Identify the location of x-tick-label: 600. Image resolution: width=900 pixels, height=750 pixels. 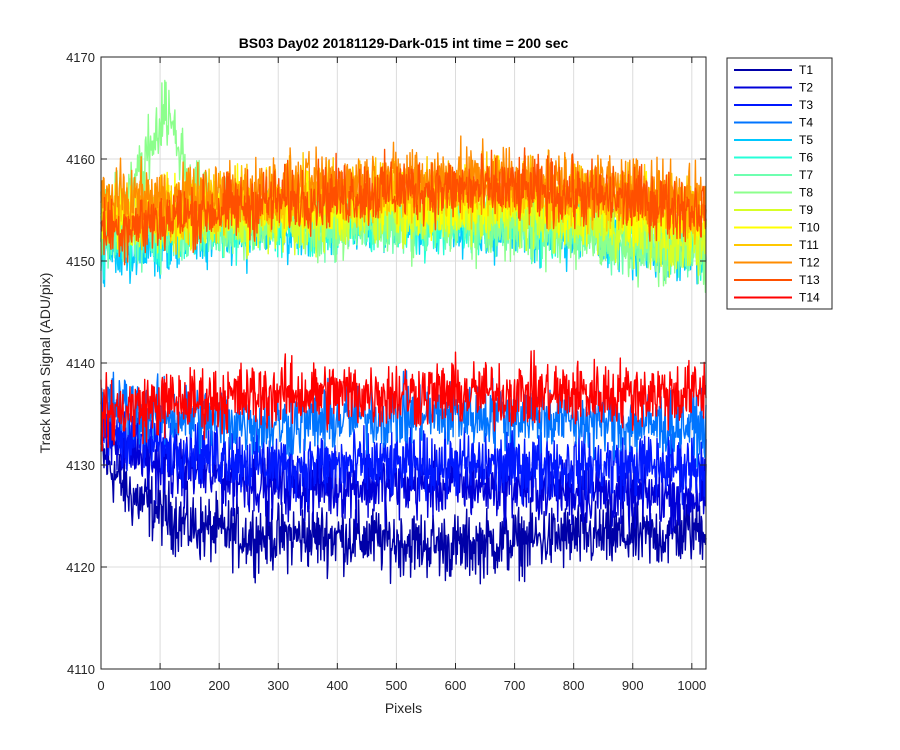
(456, 685).